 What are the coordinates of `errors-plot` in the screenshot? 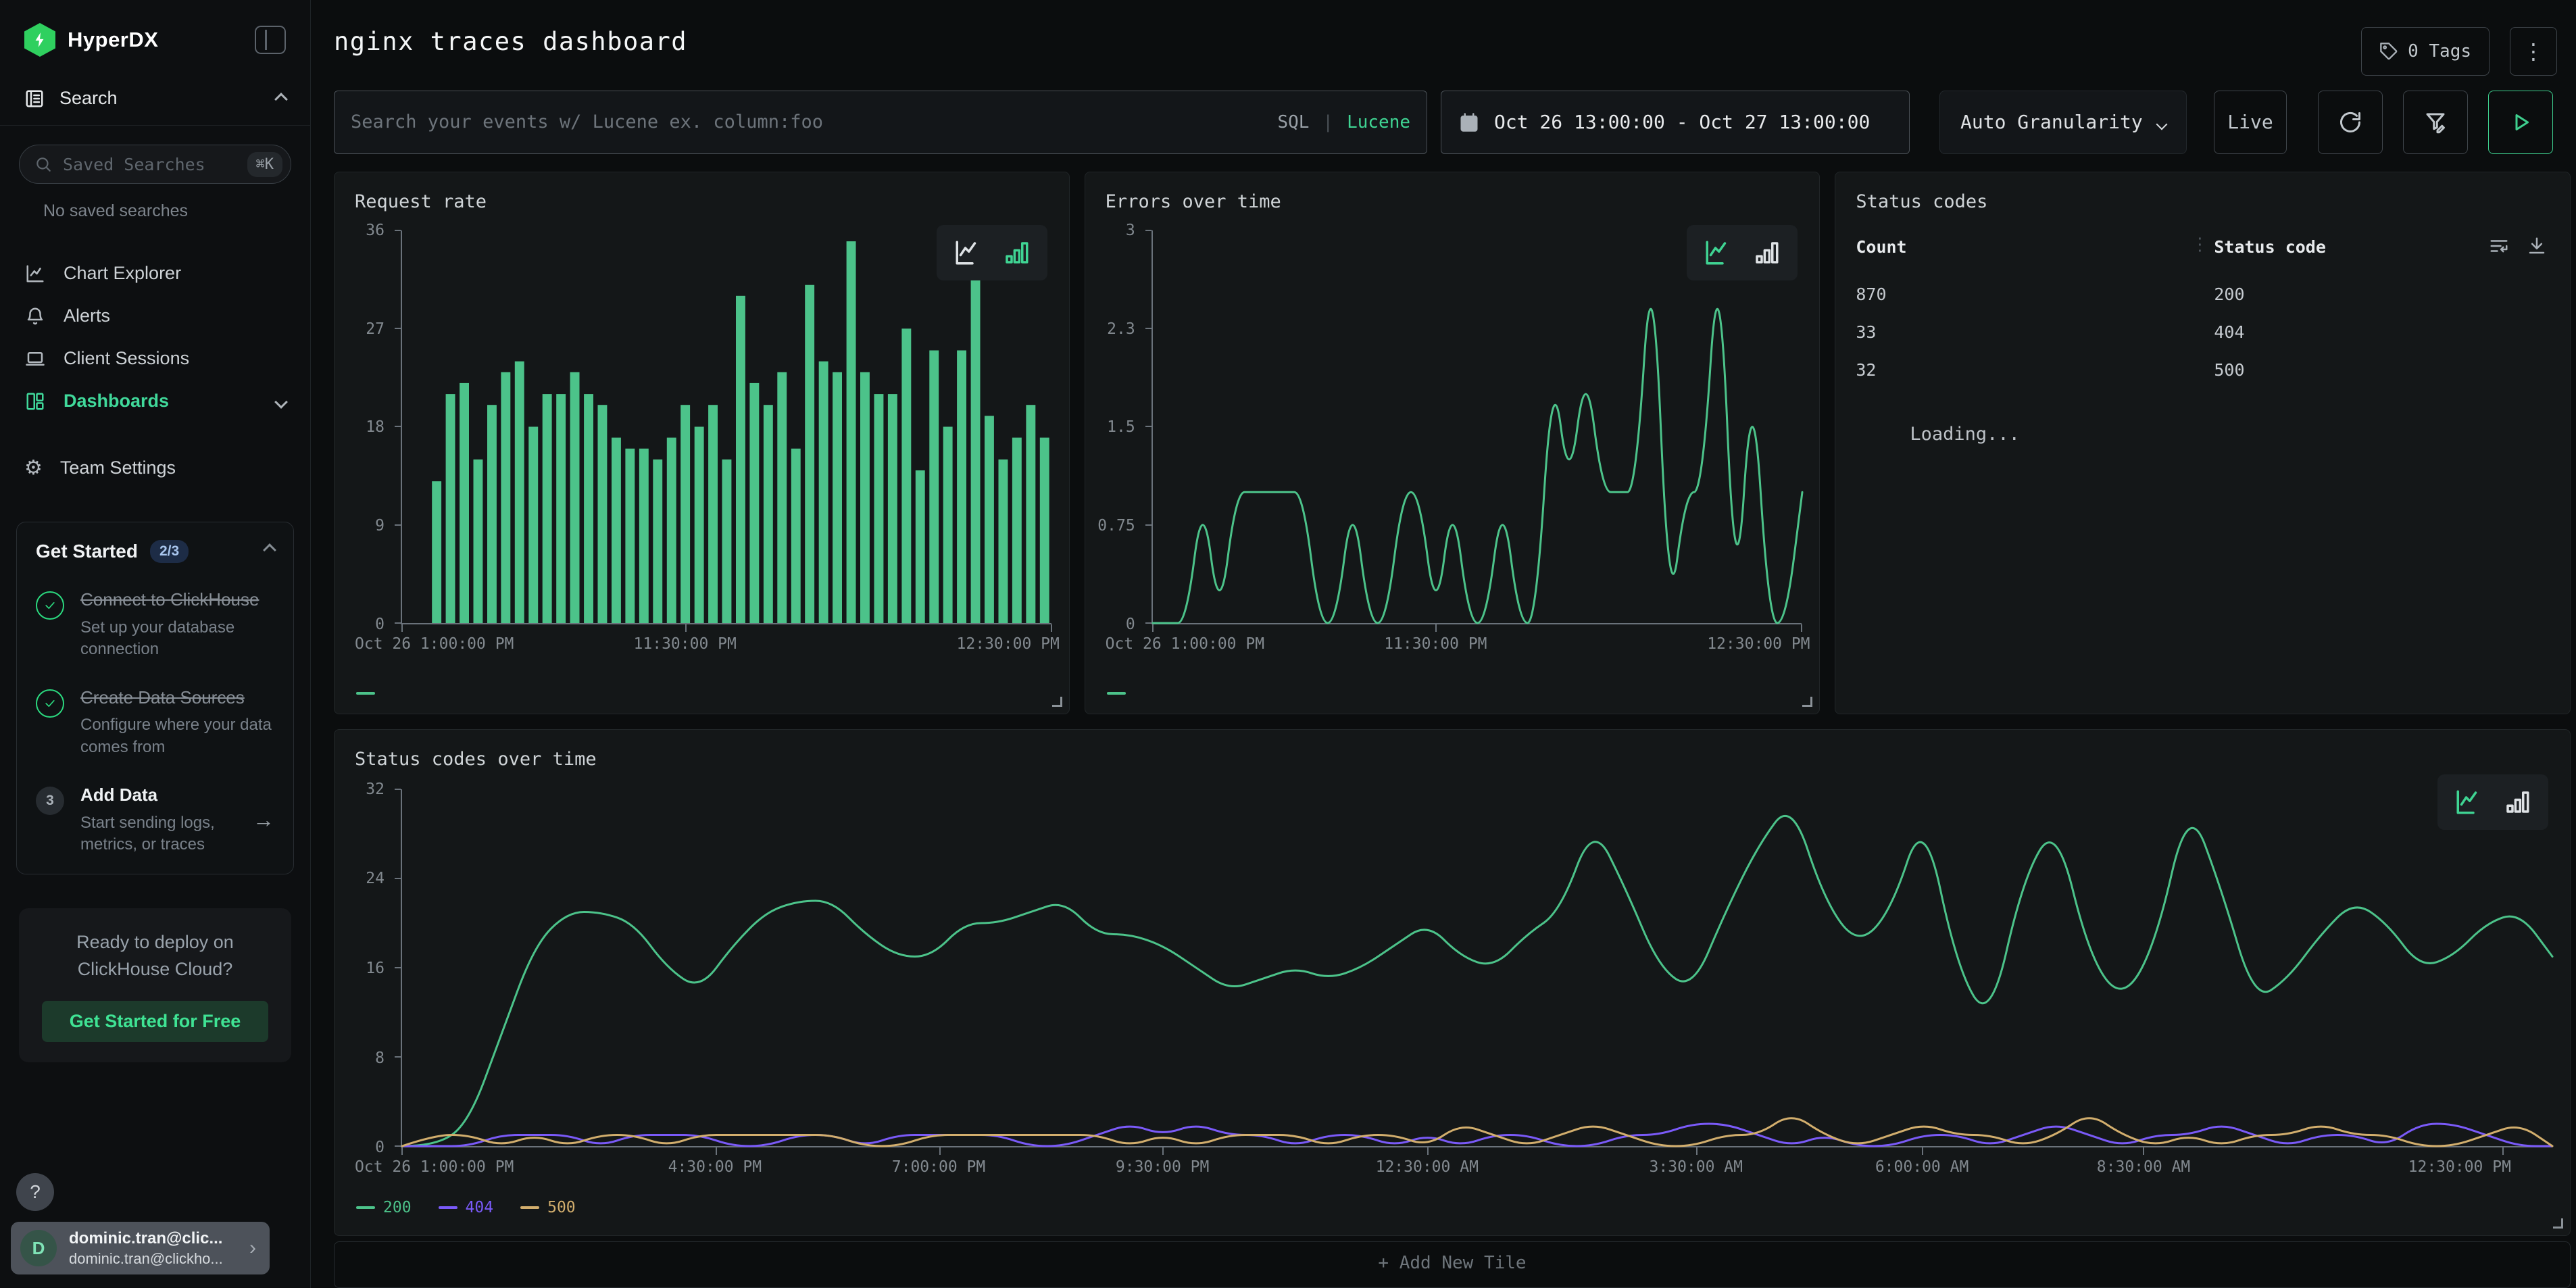 It's located at (1475, 431).